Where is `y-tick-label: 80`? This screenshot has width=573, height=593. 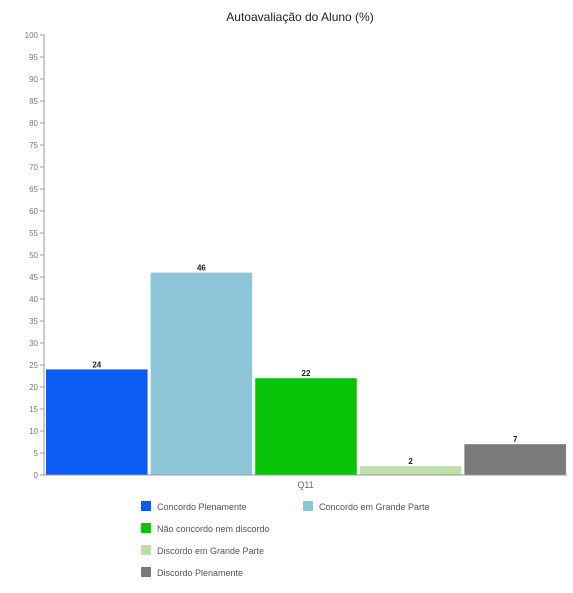
y-tick-label: 80 is located at coordinates (33, 123).